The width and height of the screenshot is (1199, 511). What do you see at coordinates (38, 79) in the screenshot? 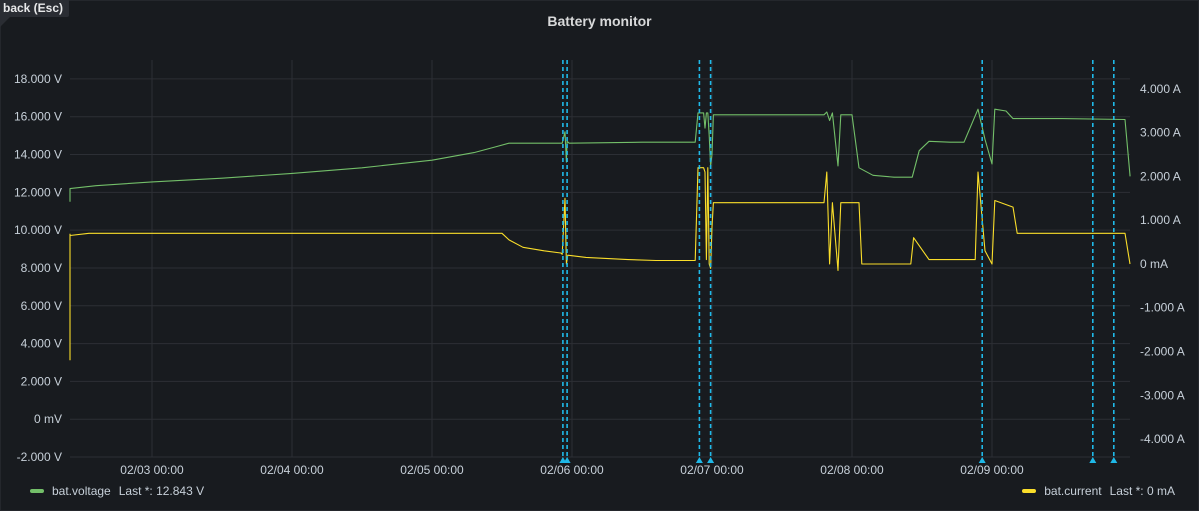
I see `y-left-tick-label: 18.000 V` at bounding box center [38, 79].